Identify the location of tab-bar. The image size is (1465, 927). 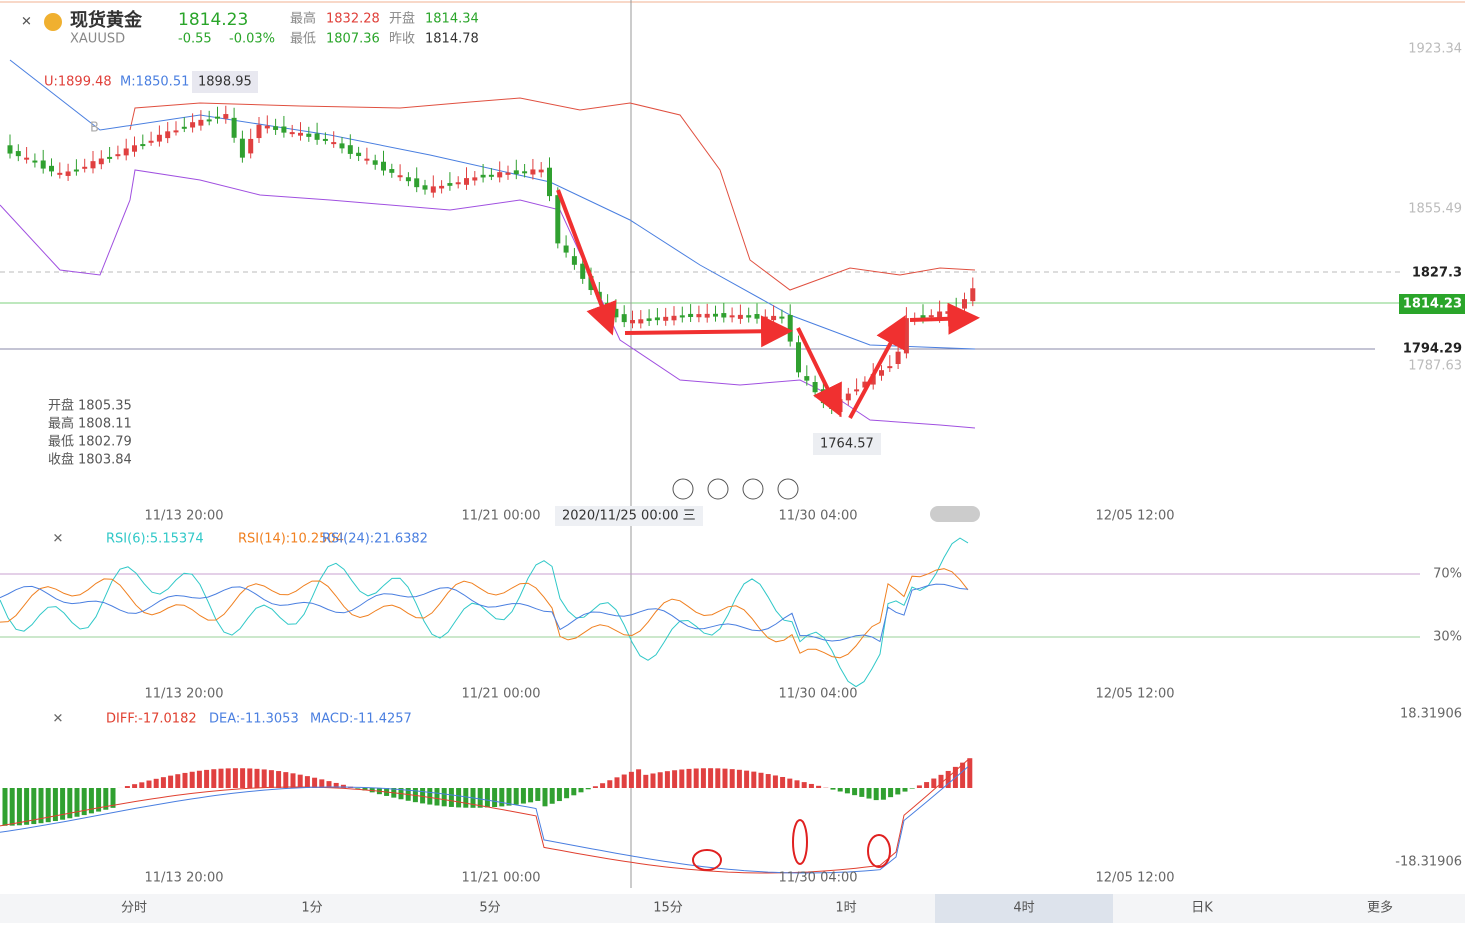
(732, 908).